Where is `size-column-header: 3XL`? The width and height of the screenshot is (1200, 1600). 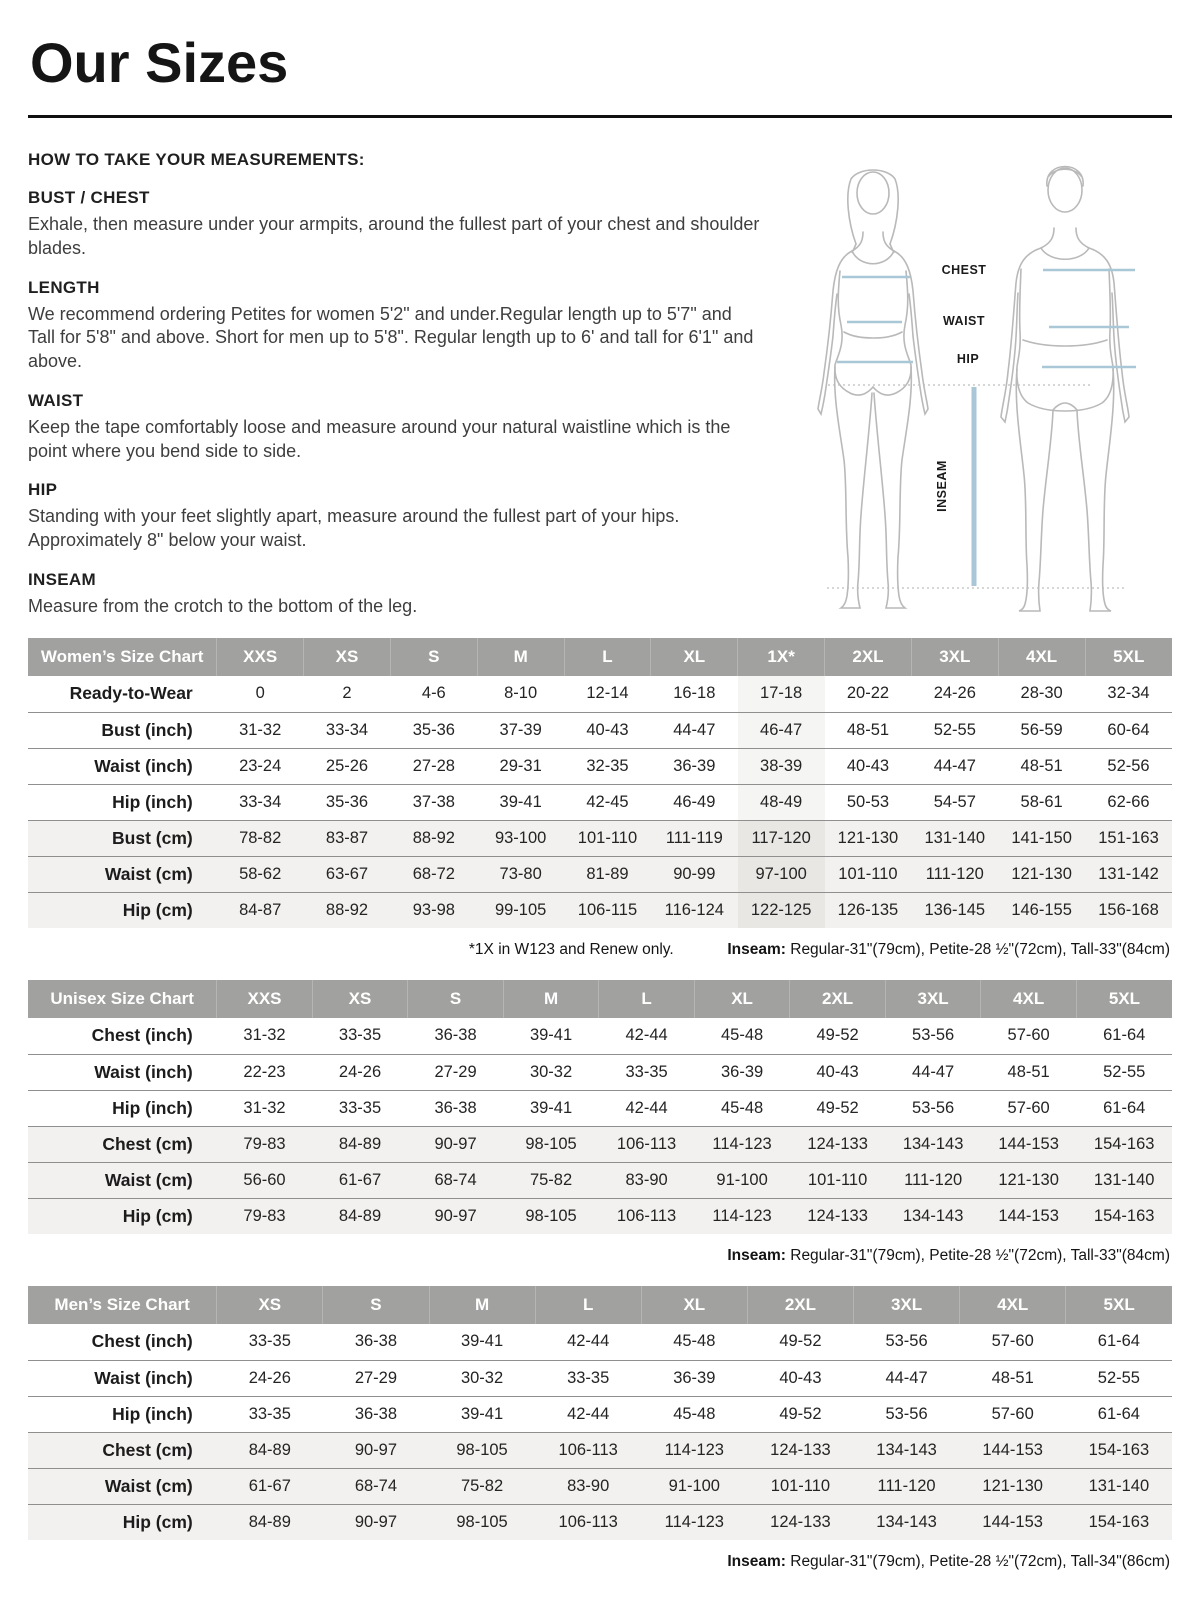 size-column-header: 3XL is located at coordinates (932, 999).